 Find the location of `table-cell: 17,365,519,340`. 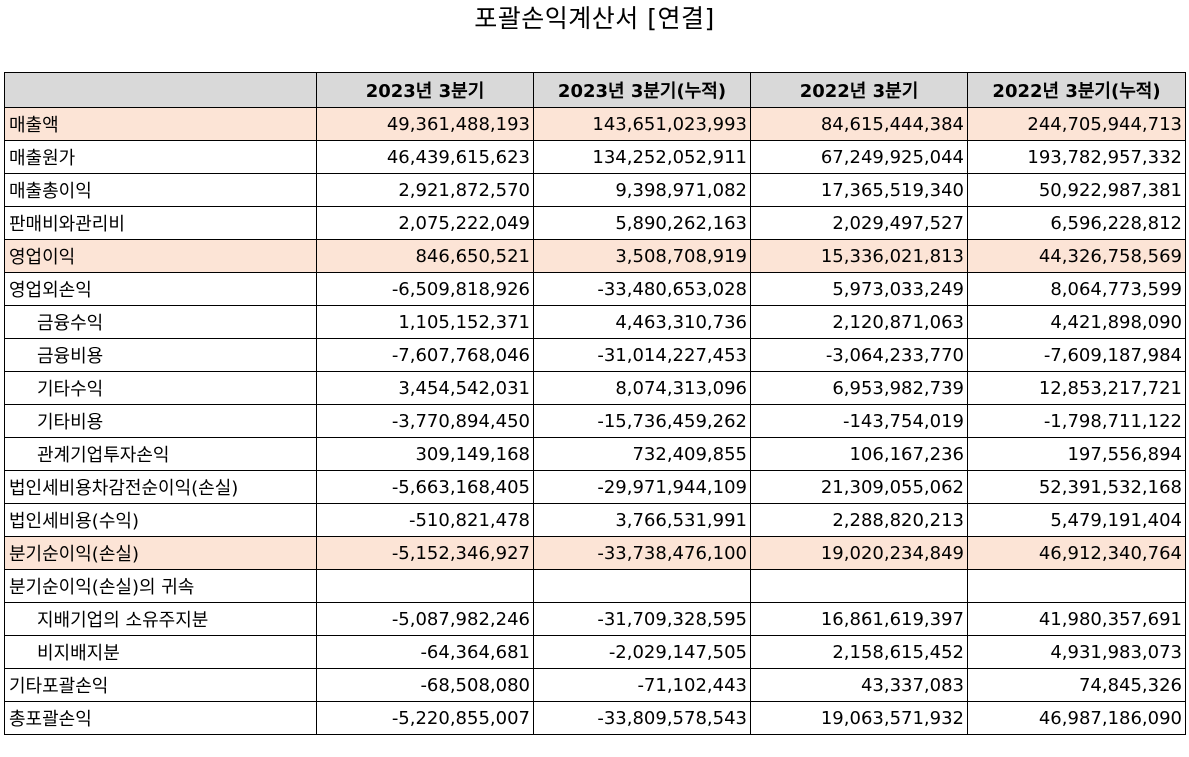

table-cell: 17,365,519,340 is located at coordinates (859, 190).